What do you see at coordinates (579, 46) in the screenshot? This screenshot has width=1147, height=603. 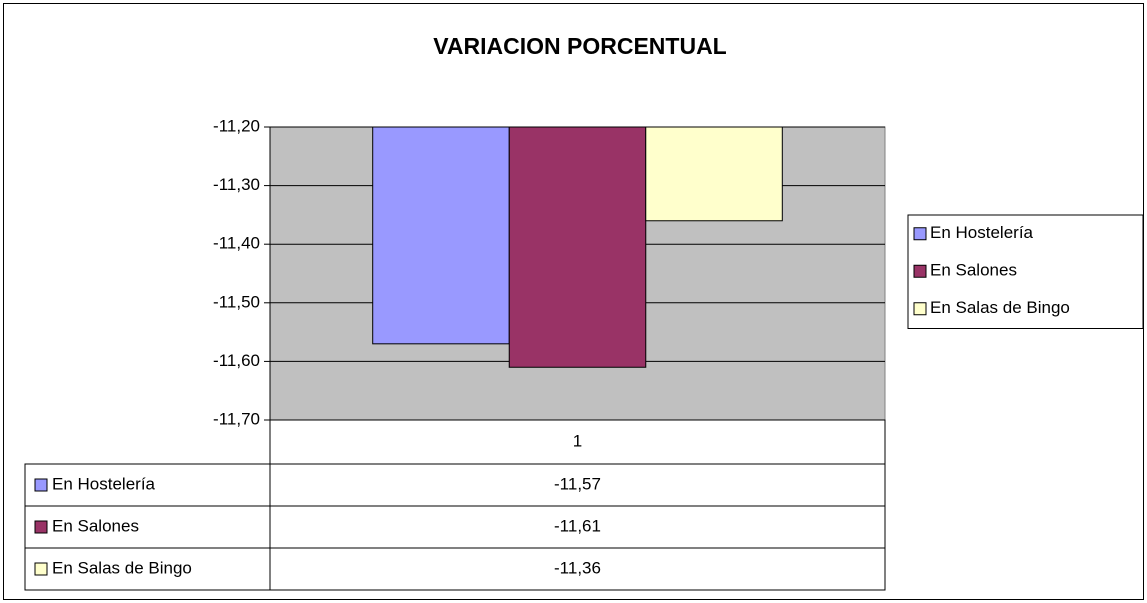 I see `chart-title: VARIACION PORCENTUAL` at bounding box center [579, 46].